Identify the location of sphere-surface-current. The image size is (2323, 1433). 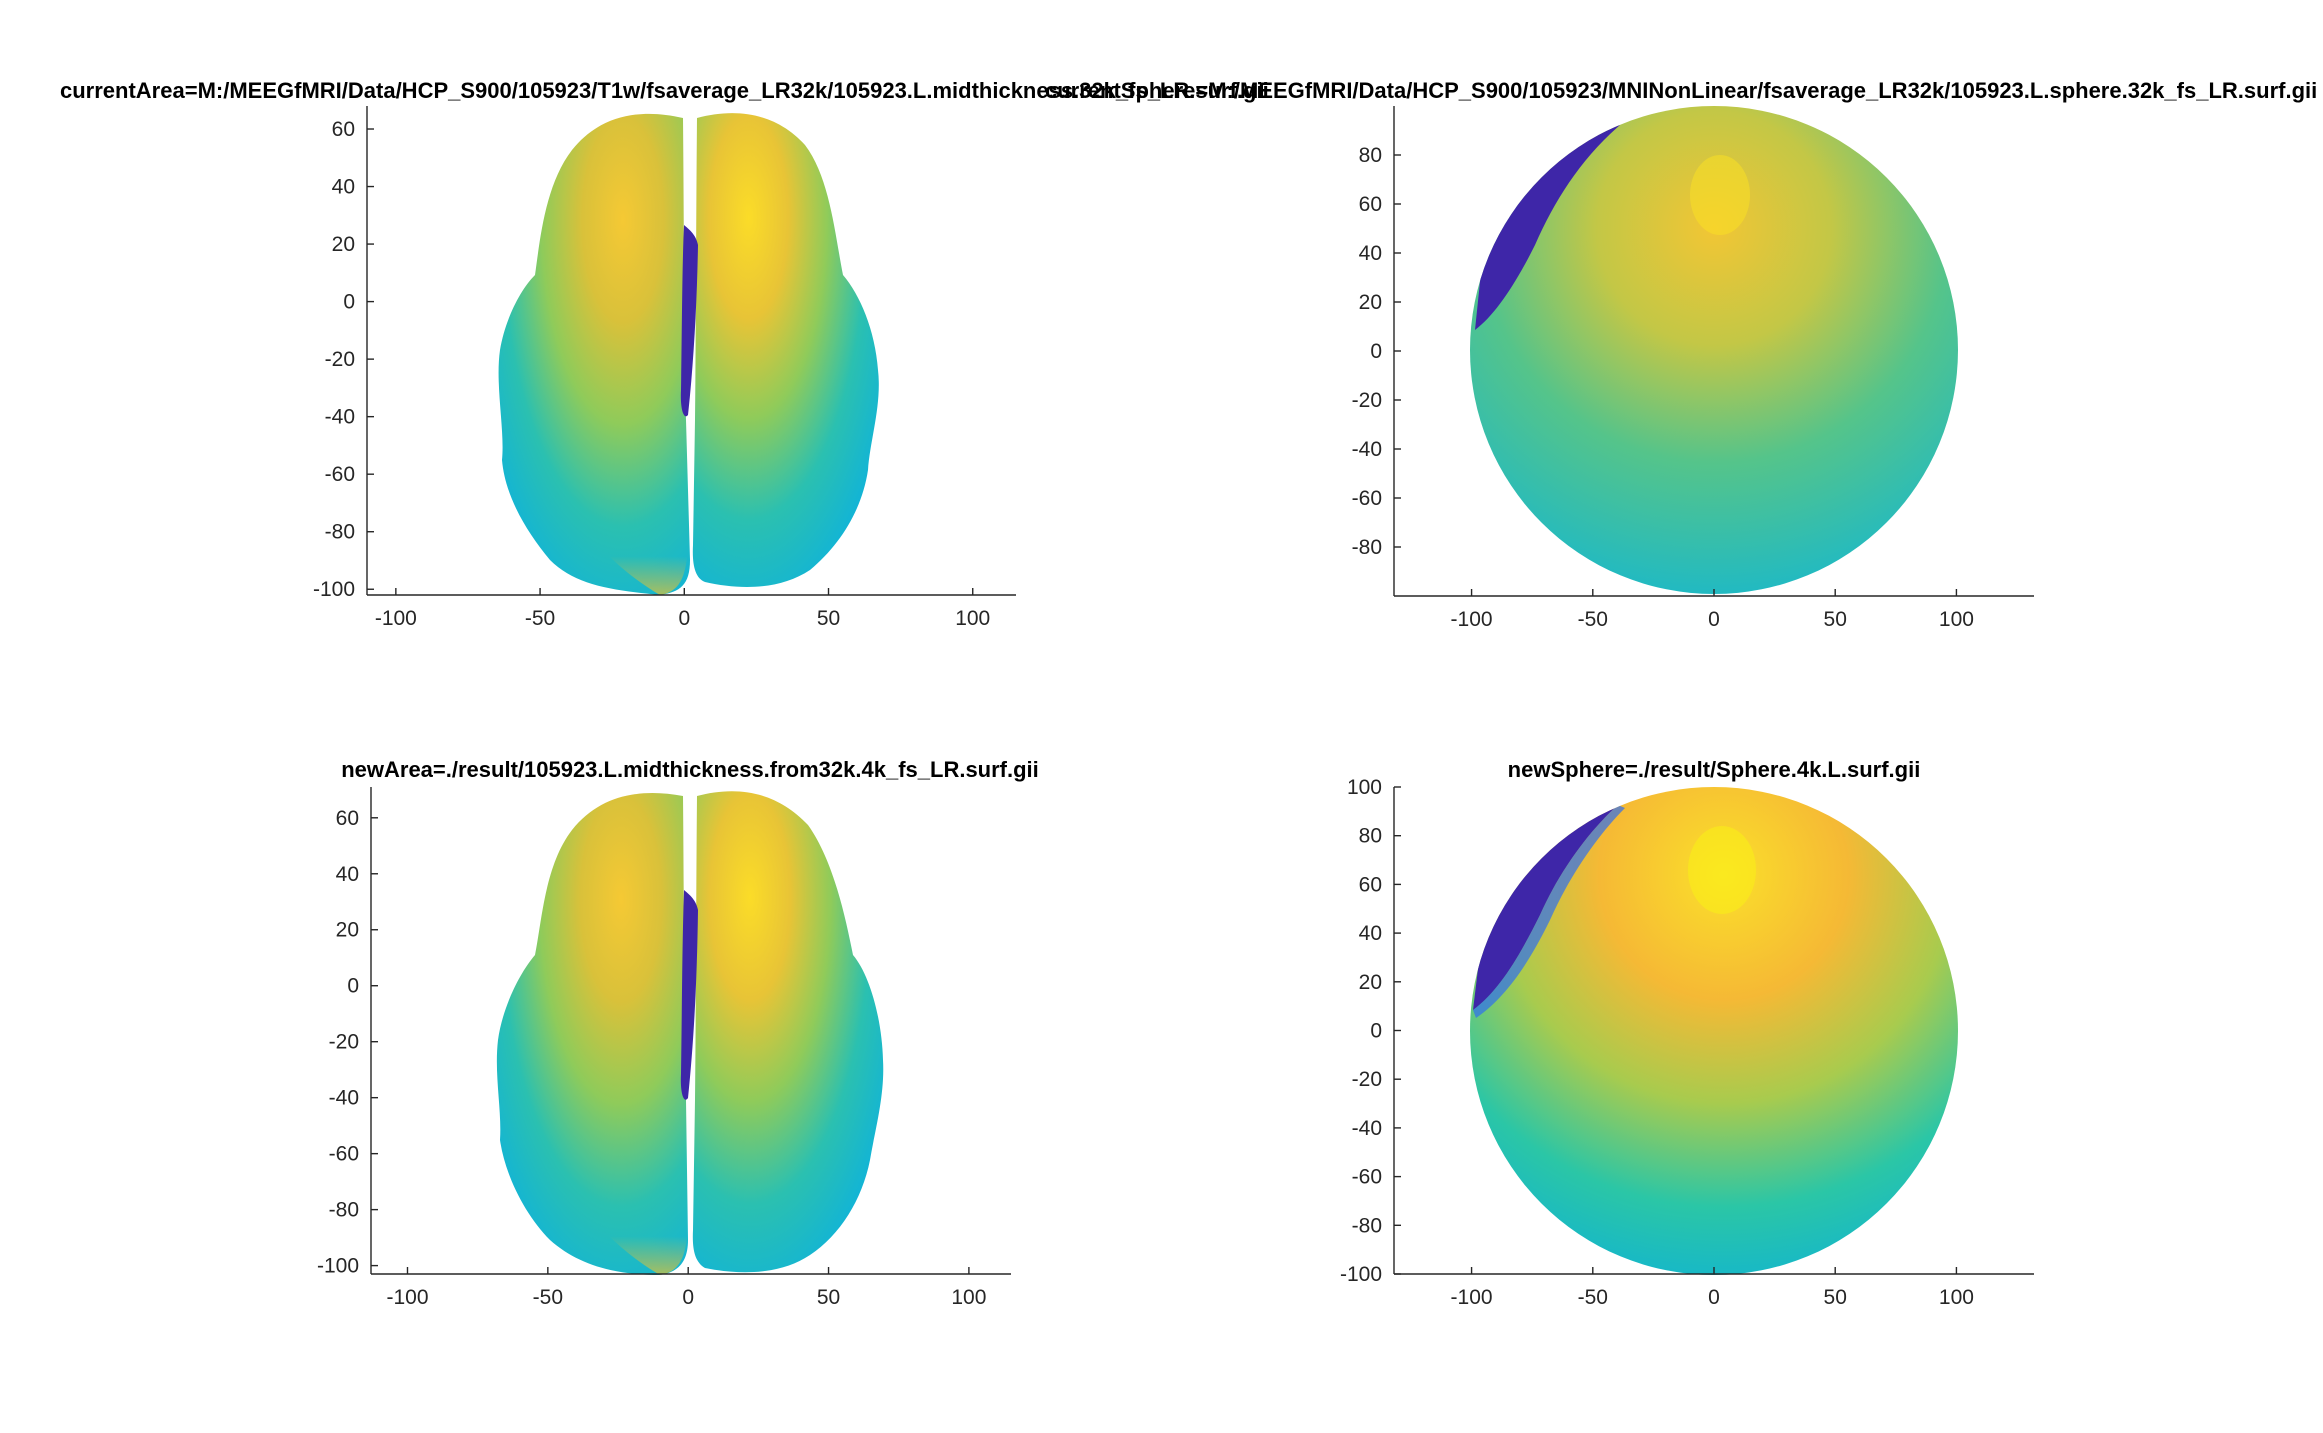
(1714, 350).